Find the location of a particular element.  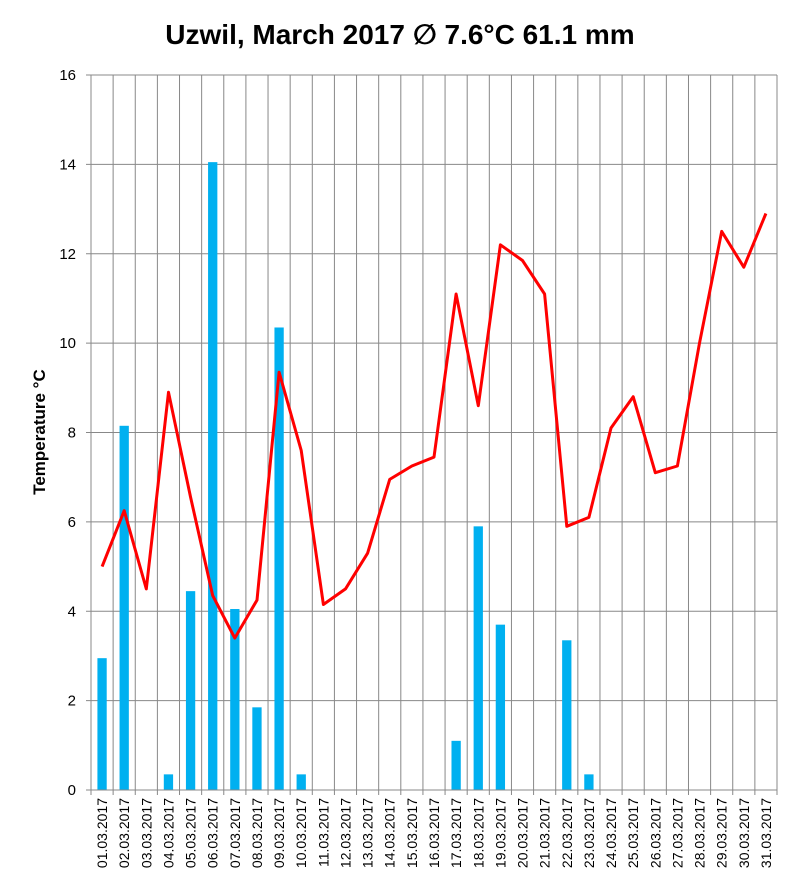

x-tick-label: 25.03.2017 is located at coordinates (633, 833).